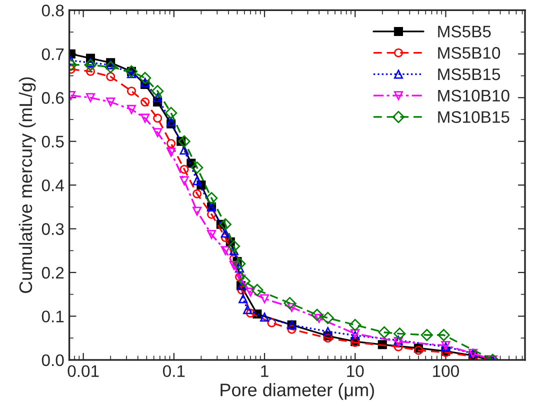 This screenshot has width=533, height=409. Describe the element at coordinates (53, 185) in the screenshot. I see `y-tick-label: 0.4` at that location.